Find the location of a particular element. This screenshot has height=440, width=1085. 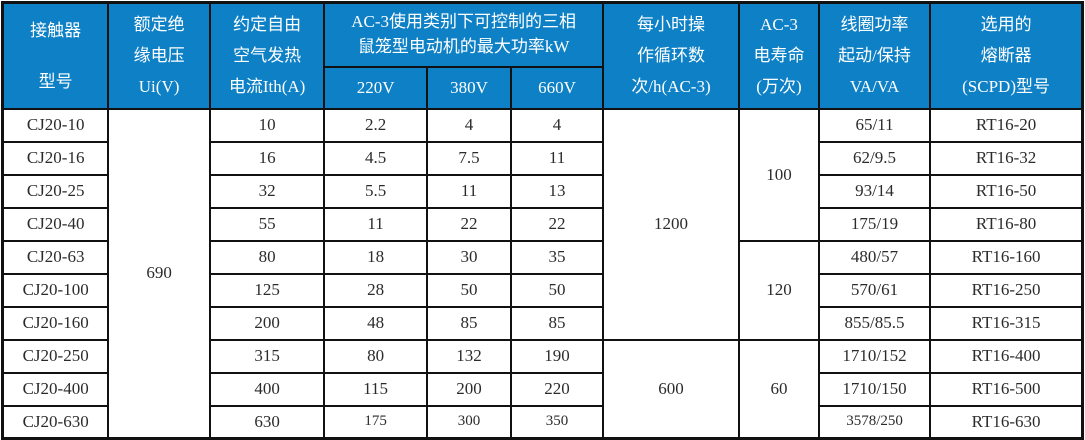

header-cycles-per-hour: 每小时操 作循环数 次/h(AC-3) is located at coordinates (671, 55).